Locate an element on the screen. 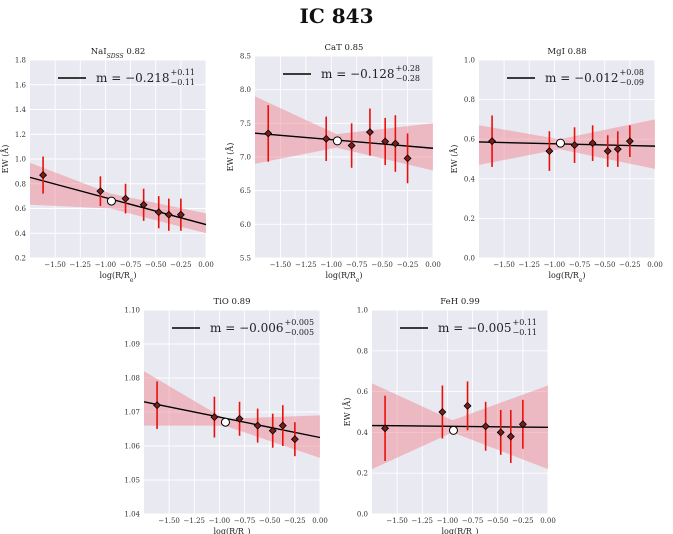 This screenshot has height=534, width=673. y-tick-label: 8.0 is located at coordinates (245, 90).